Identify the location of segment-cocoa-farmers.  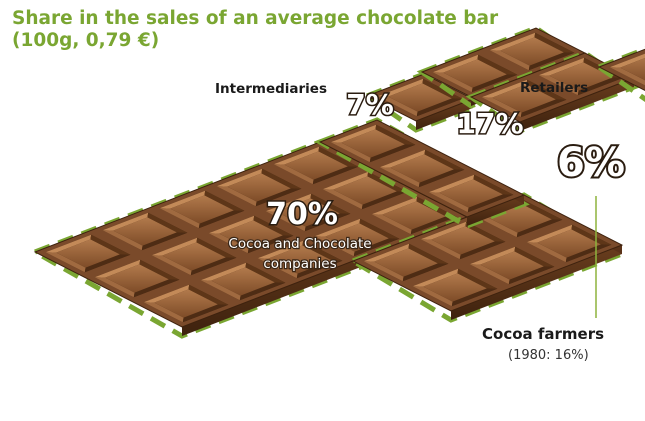
(619, 74).